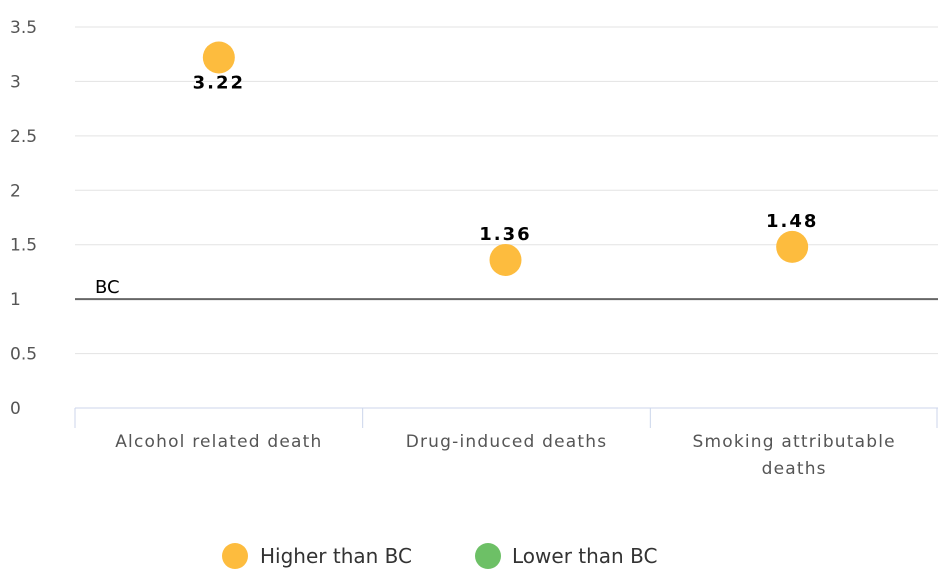 The width and height of the screenshot is (938, 574). What do you see at coordinates (23, 246) in the screenshot?
I see `y-tick-label: 1.5` at bounding box center [23, 246].